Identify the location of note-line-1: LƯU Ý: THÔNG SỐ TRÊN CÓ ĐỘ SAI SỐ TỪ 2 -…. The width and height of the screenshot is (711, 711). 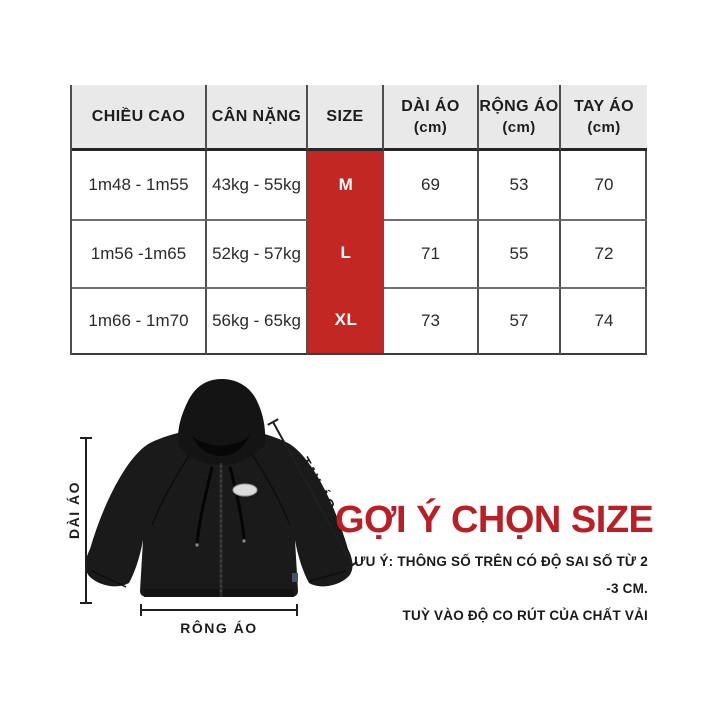
(496, 574).